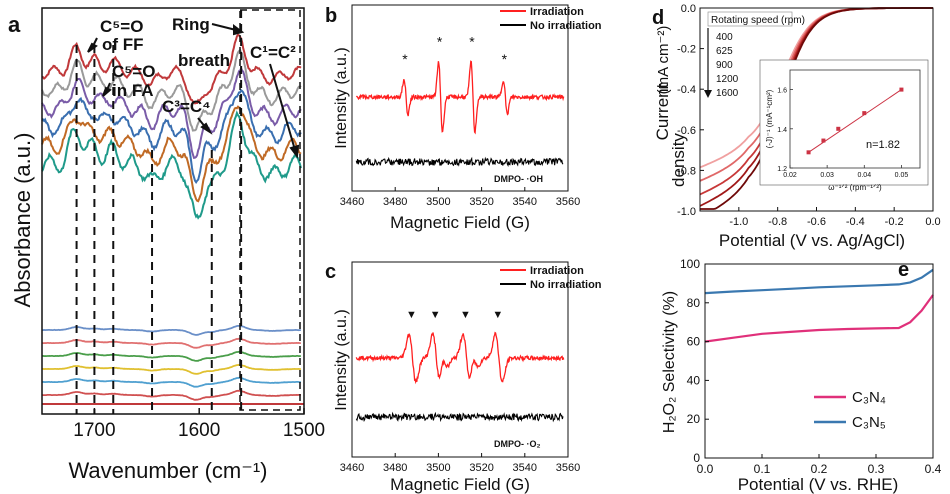  I want to click on ytick-label-d: -0.8, so click(686, 171).